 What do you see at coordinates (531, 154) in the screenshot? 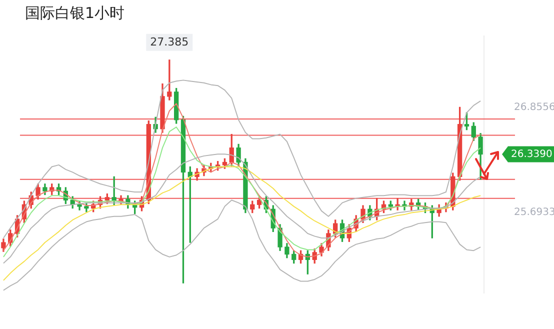
I see `text: 26.3390` at bounding box center [531, 154].